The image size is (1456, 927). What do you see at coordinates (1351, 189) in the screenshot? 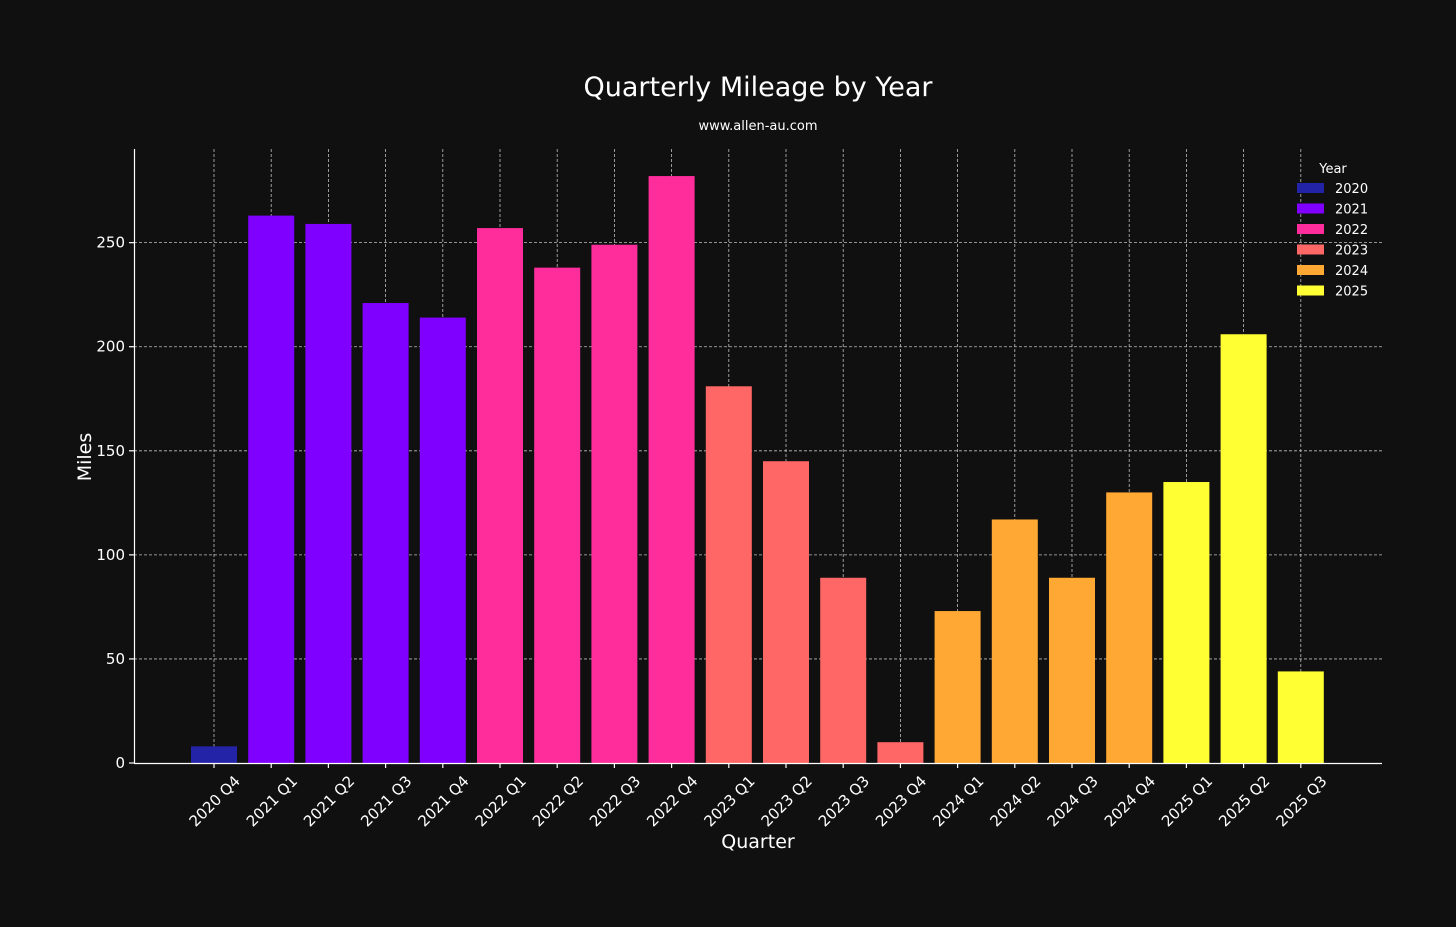
I see `legend-label-2020: 2020` at bounding box center [1351, 189].